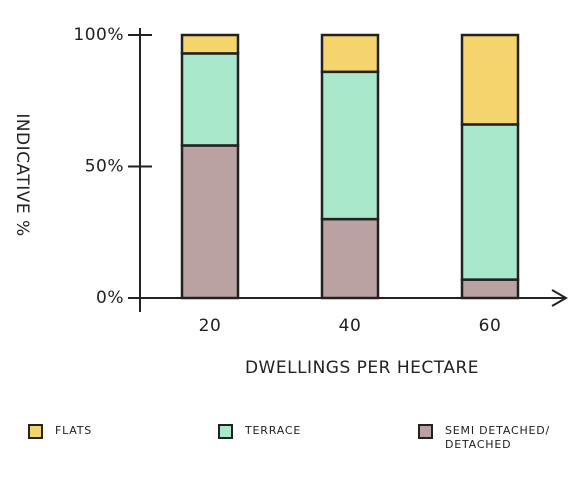 The width and height of the screenshot is (586, 477). Describe the element at coordinates (110, 298) in the screenshot. I see `y-tick-label: 0%` at that location.